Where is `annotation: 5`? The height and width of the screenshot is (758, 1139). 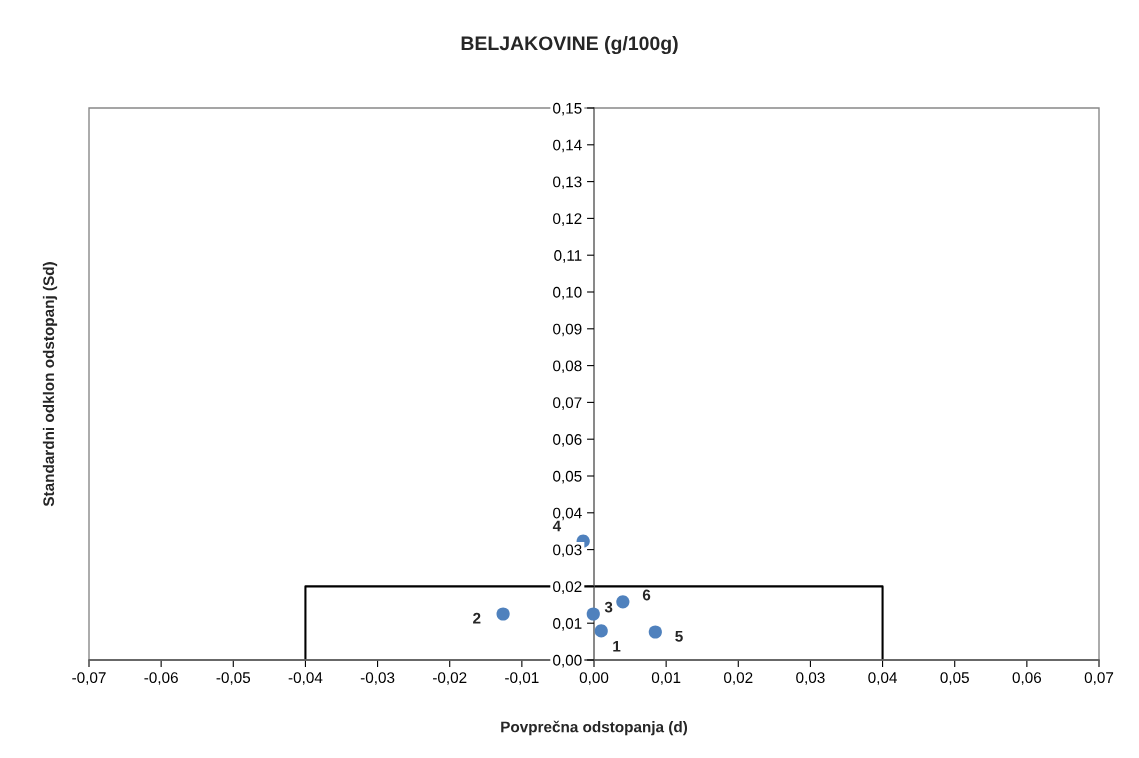
annotation: 5 is located at coordinates (679, 636).